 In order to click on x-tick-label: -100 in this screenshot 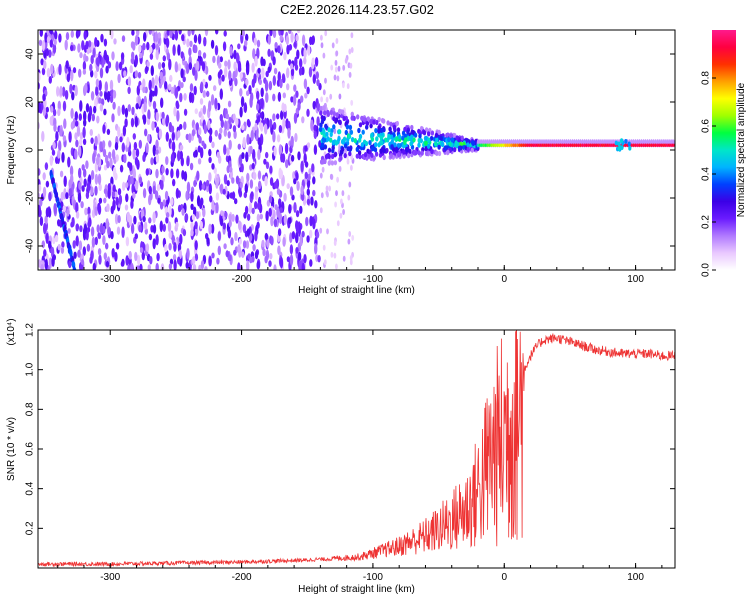, I will do `click(373, 279)`.